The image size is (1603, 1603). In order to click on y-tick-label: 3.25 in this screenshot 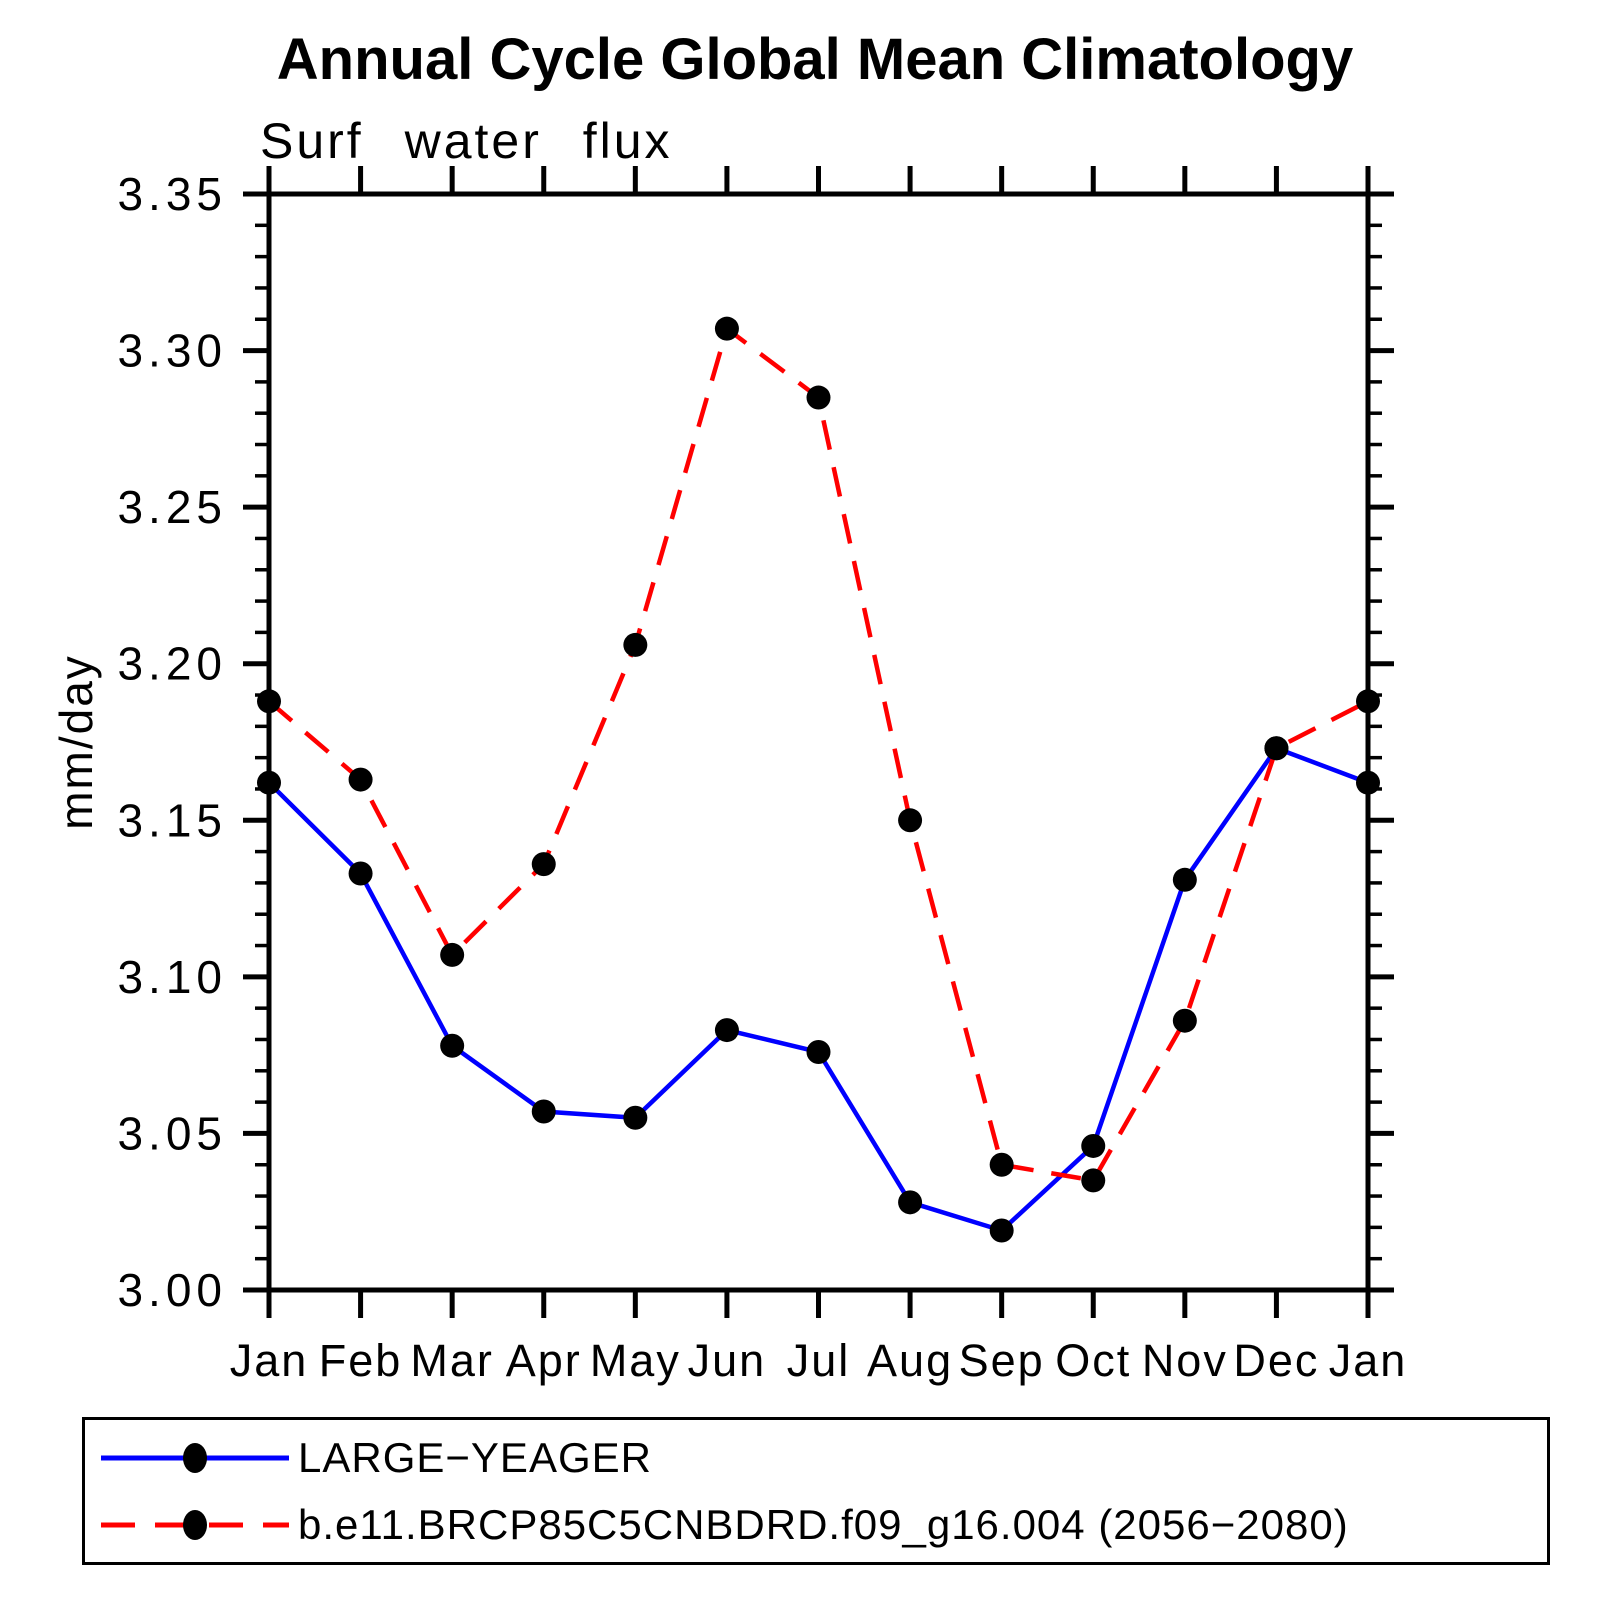, I will do `click(172, 507)`.